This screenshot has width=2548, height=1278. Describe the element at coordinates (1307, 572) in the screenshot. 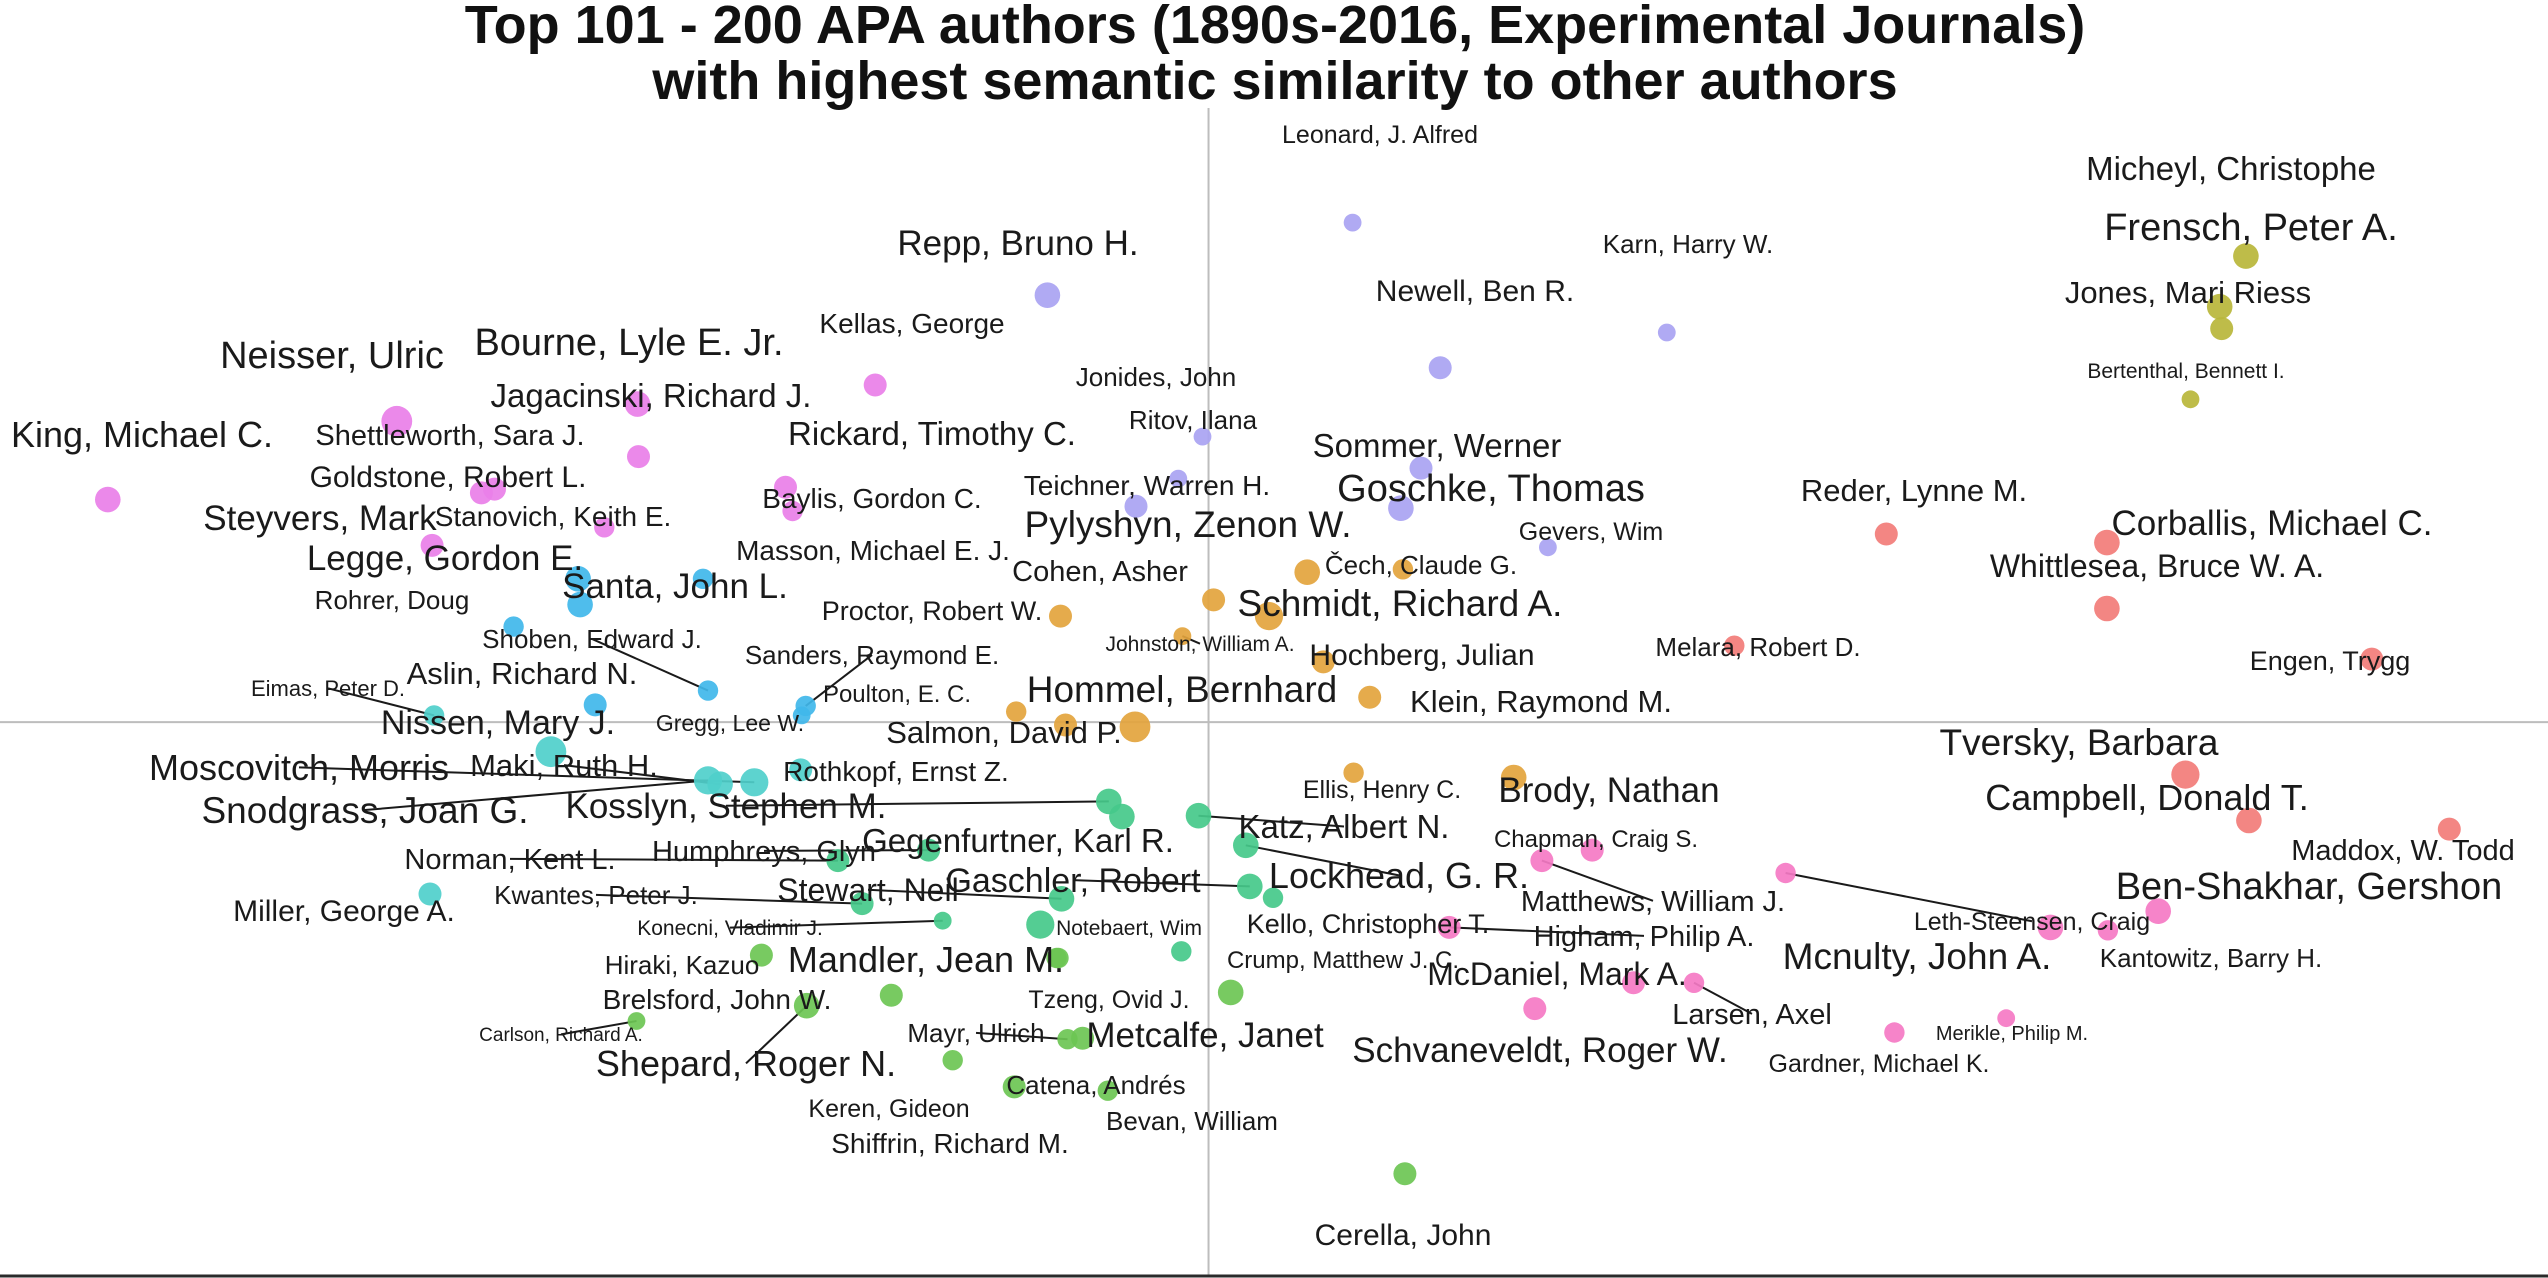

I see `point-pylyshyn-zenon-w` at that location.